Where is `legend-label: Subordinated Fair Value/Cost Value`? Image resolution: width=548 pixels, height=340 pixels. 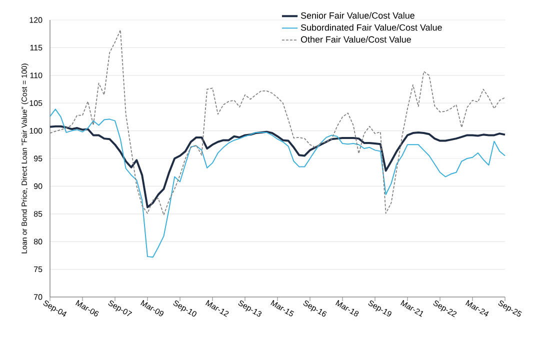
legend-label: Subordinated Fair Value/Cost Value is located at coordinates (371, 27).